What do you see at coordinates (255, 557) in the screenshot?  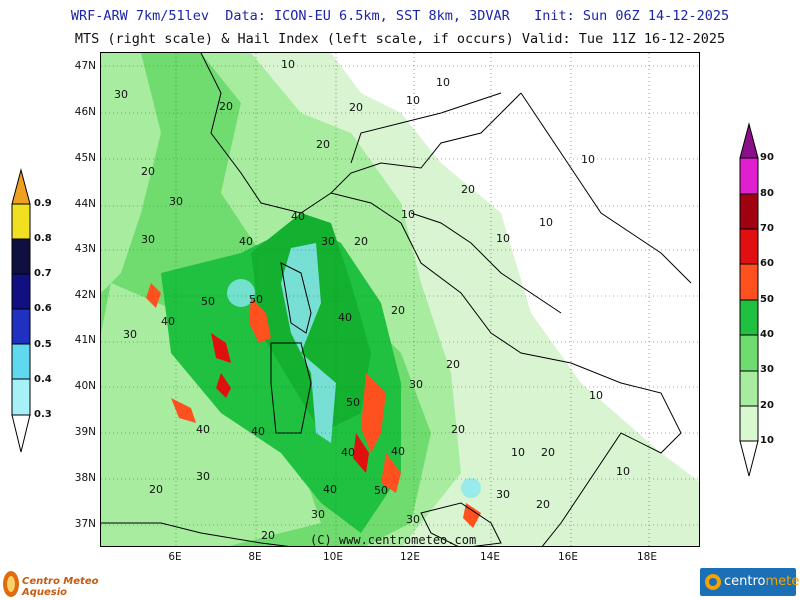 I see `lon-label: 8E` at bounding box center [255, 557].